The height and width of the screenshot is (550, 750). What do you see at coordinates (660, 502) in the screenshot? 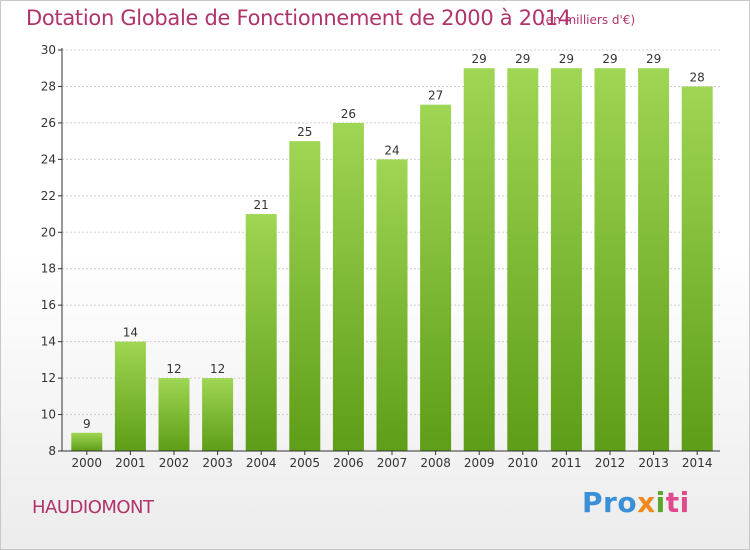
I see `logo-part-3: i` at bounding box center [660, 502].